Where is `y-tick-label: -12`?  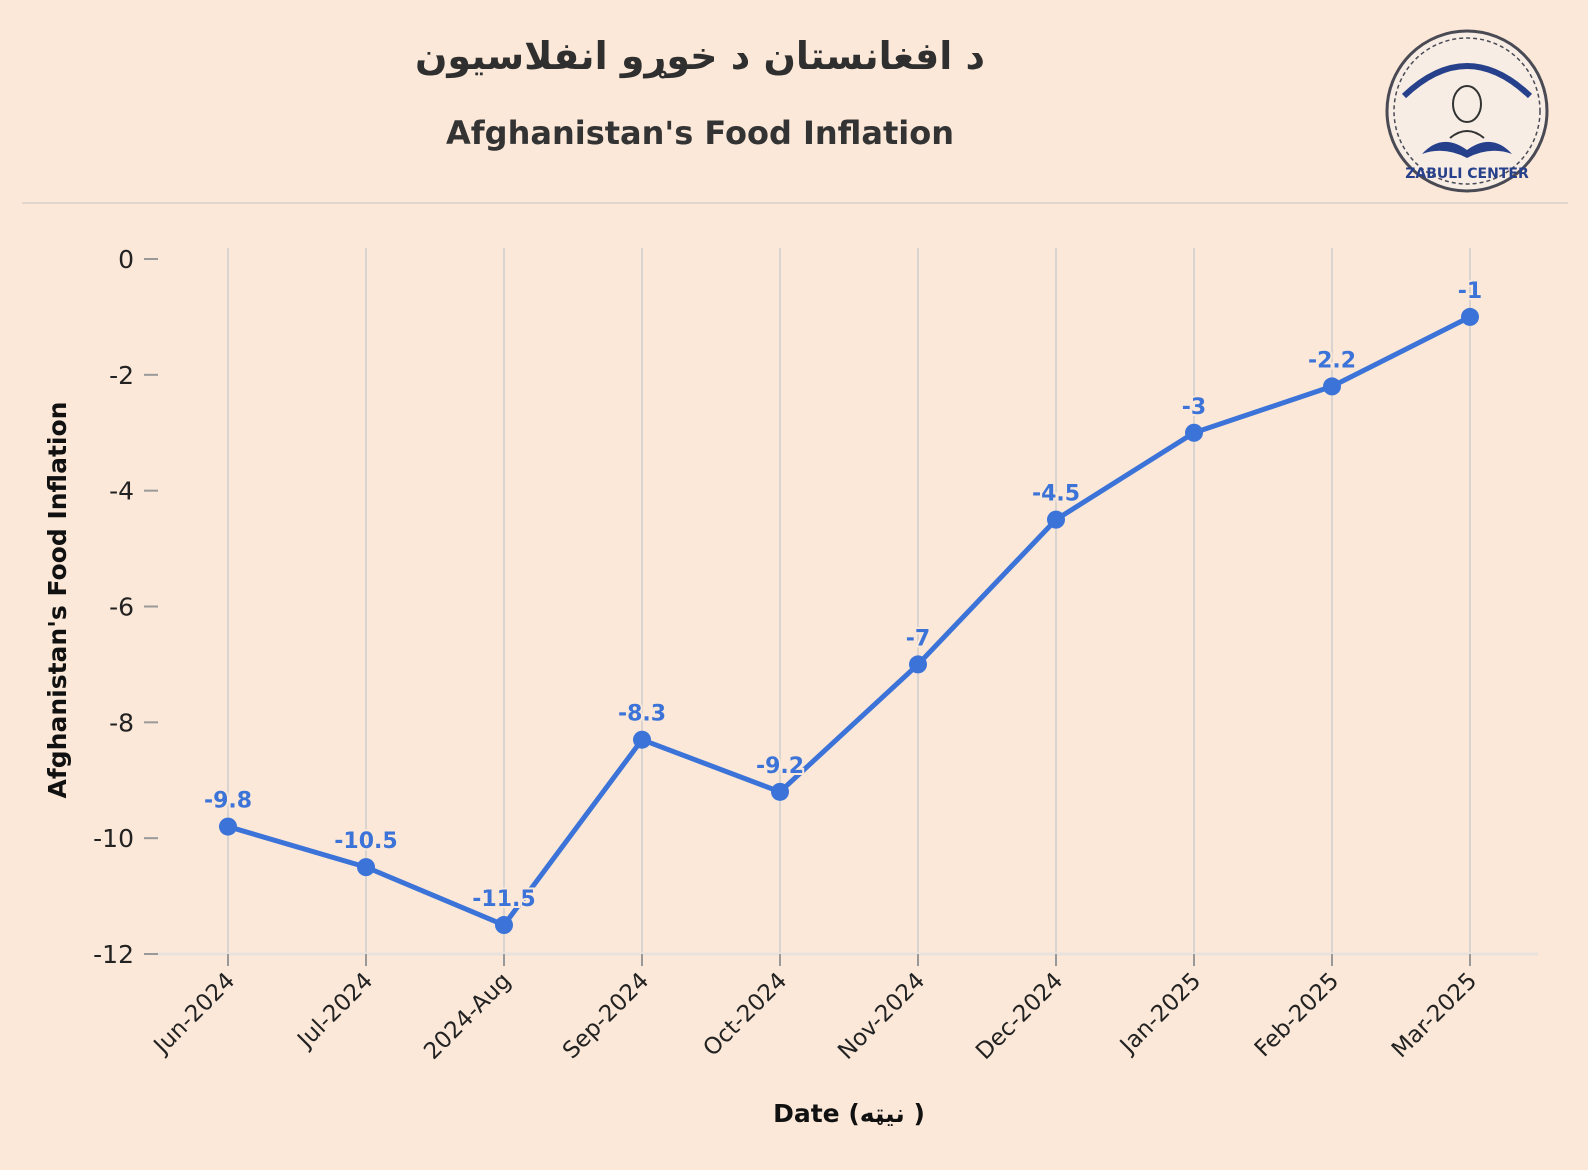
y-tick-label: -12 is located at coordinates (113, 954).